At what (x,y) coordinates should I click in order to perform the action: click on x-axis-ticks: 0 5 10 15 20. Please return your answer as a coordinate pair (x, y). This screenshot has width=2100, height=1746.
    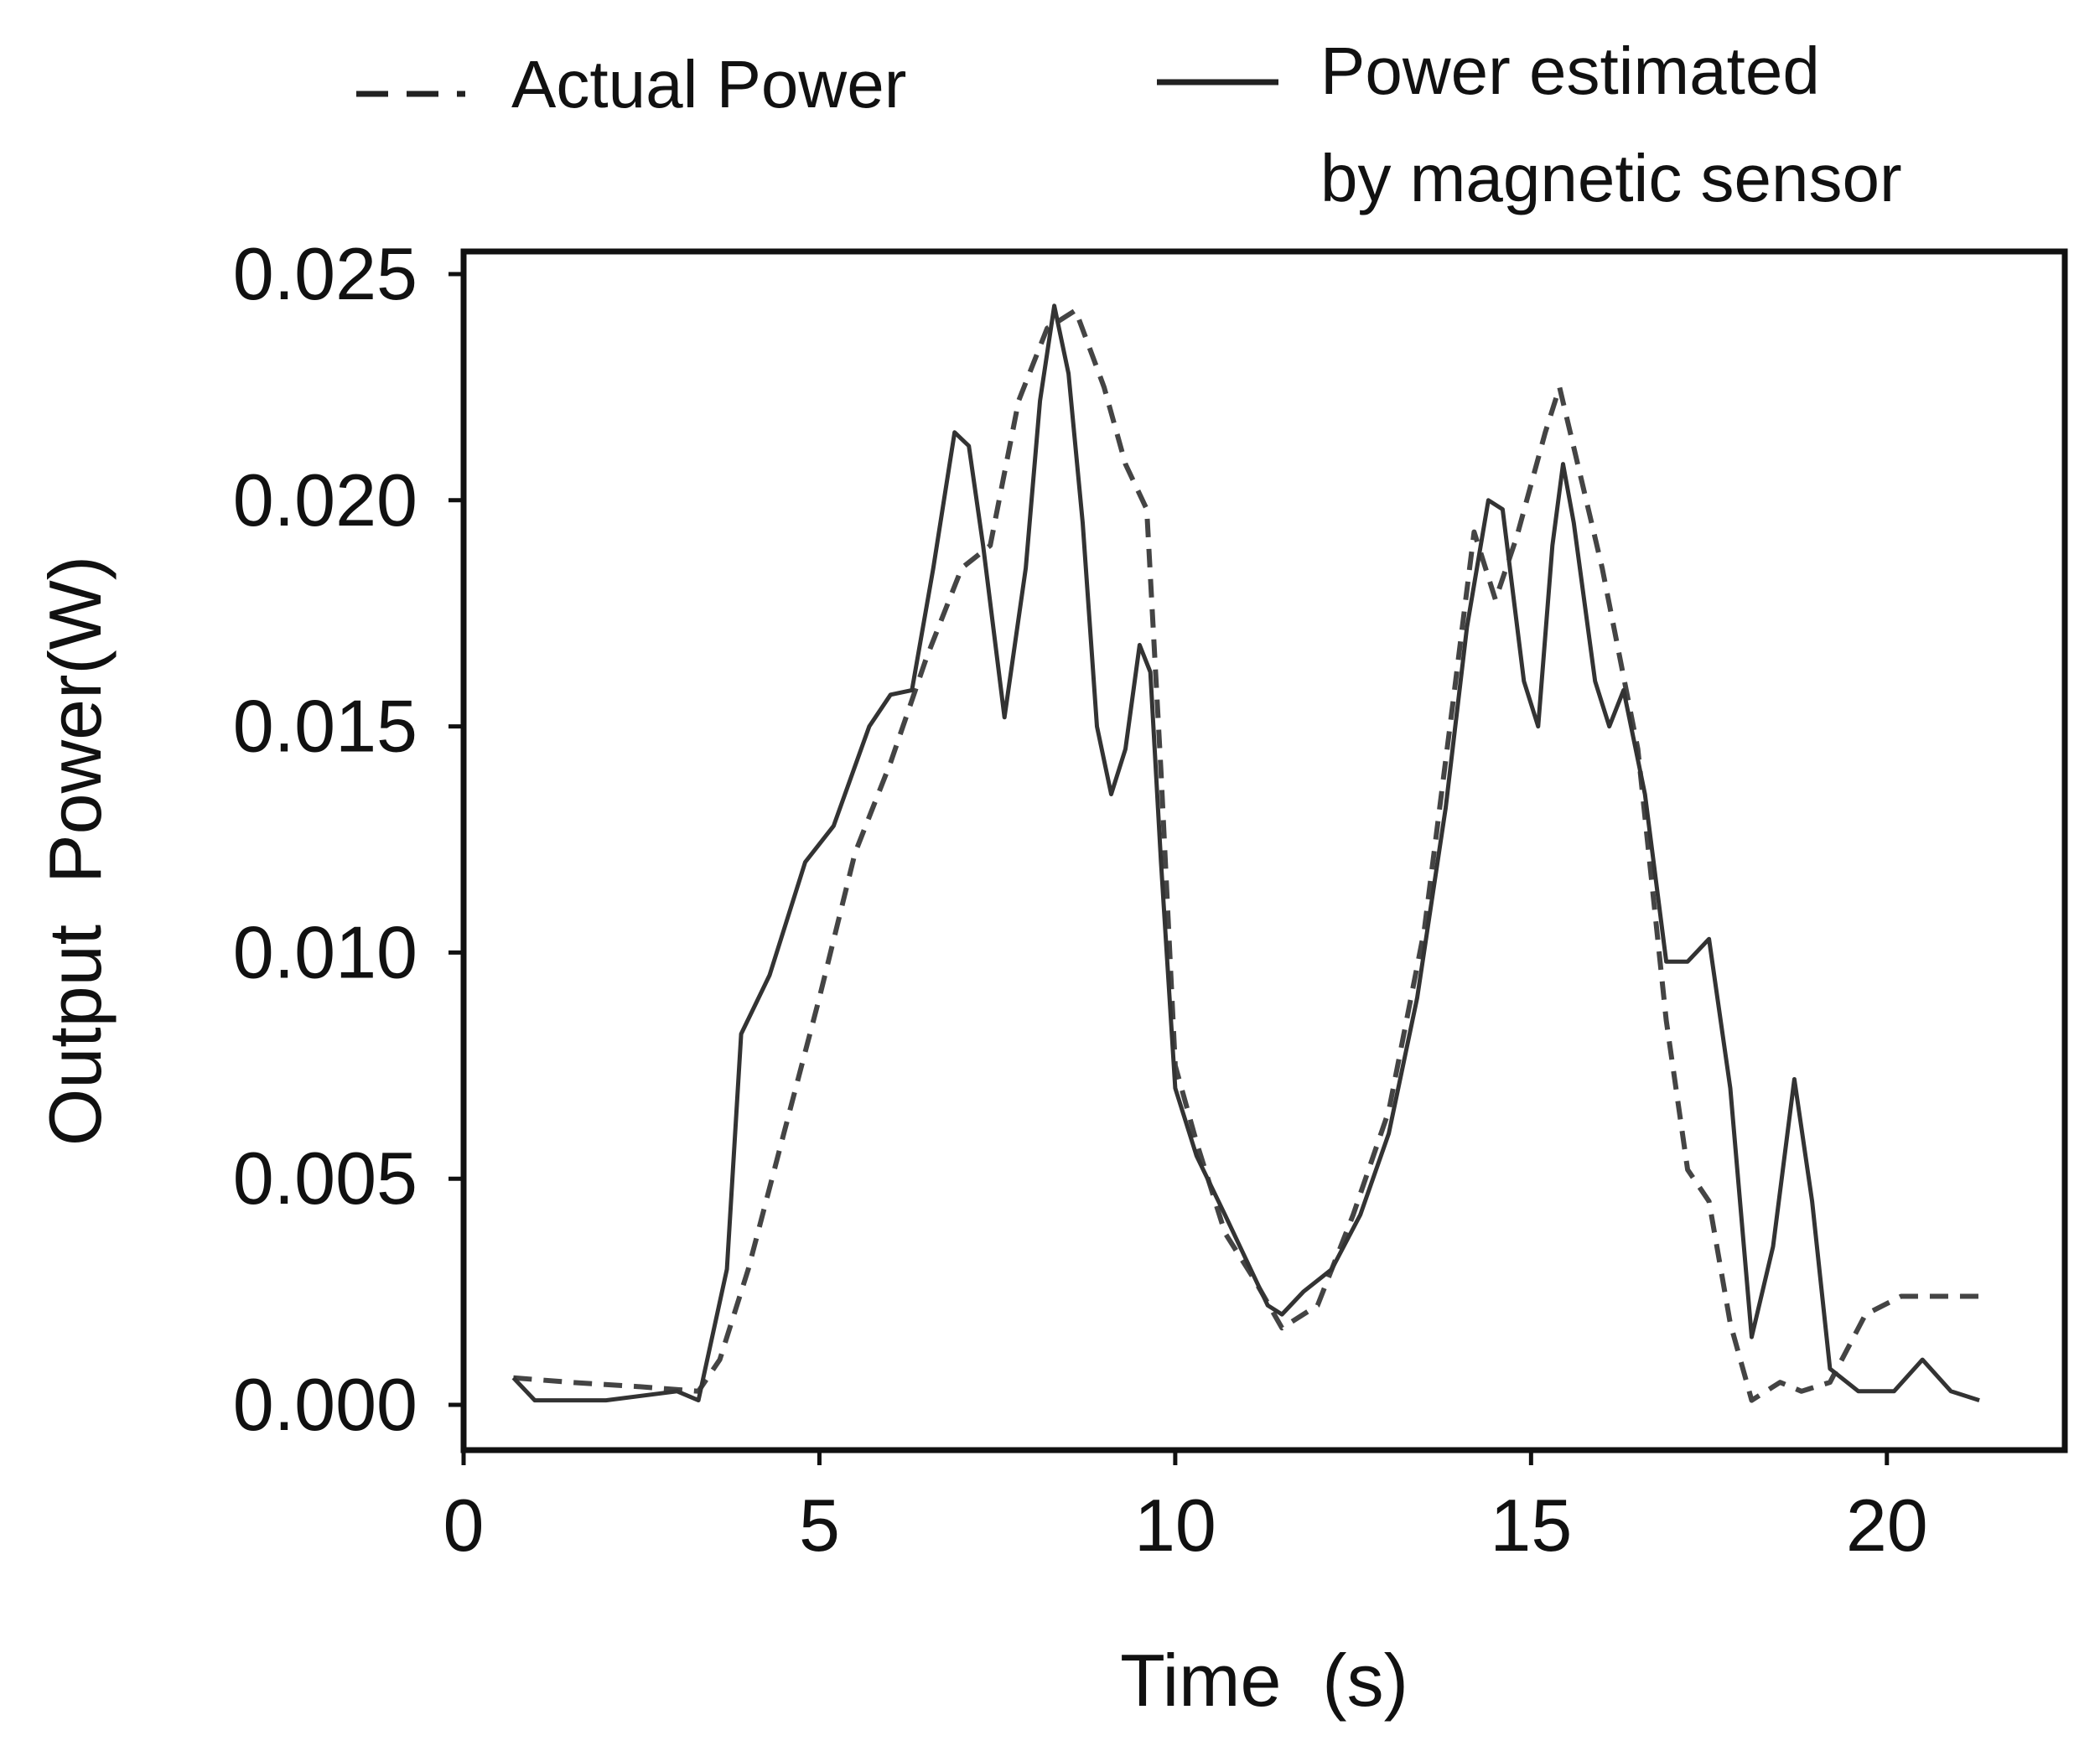
    Looking at the image, I should click on (1185, 1508).